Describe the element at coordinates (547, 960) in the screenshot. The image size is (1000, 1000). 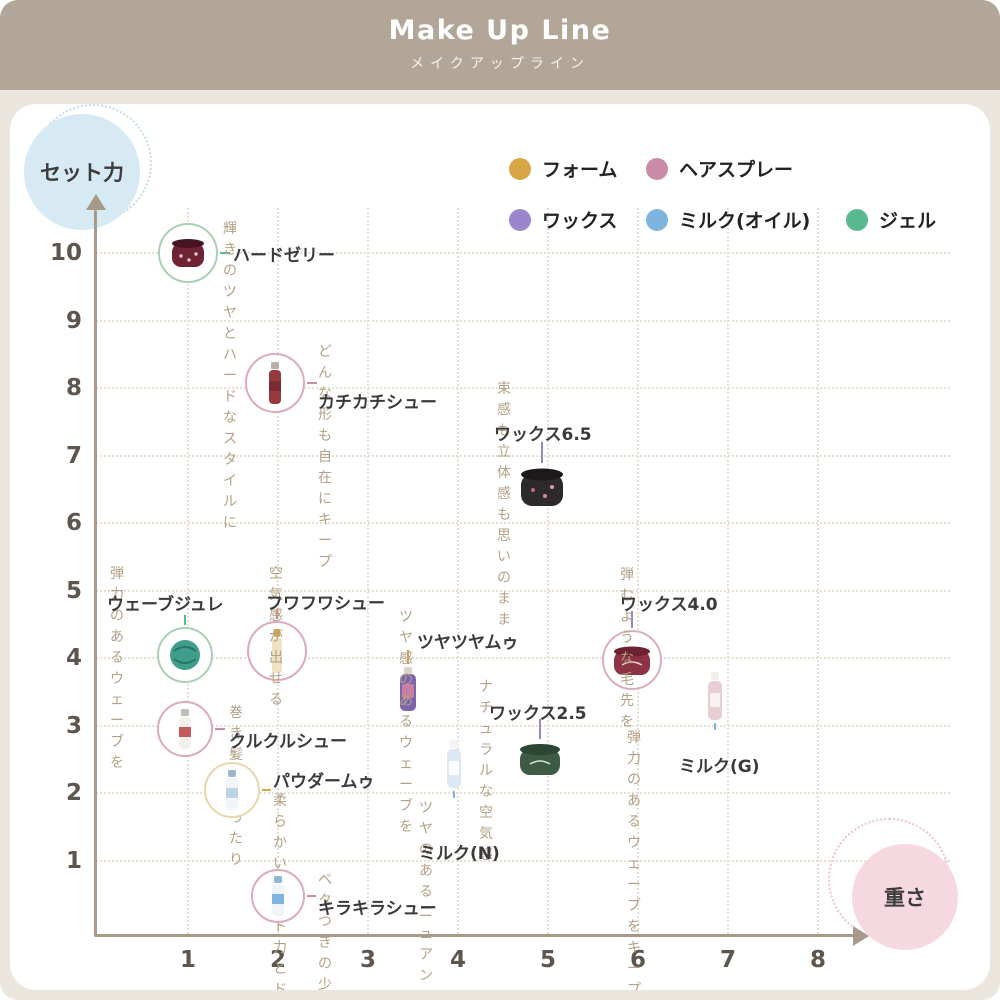
I see `x-tick-label: 5` at that location.